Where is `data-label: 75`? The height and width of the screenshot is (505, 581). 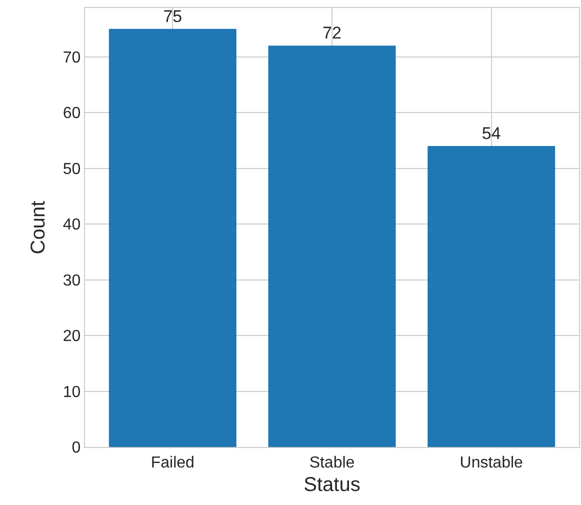
data-label: 75 is located at coordinates (172, 16).